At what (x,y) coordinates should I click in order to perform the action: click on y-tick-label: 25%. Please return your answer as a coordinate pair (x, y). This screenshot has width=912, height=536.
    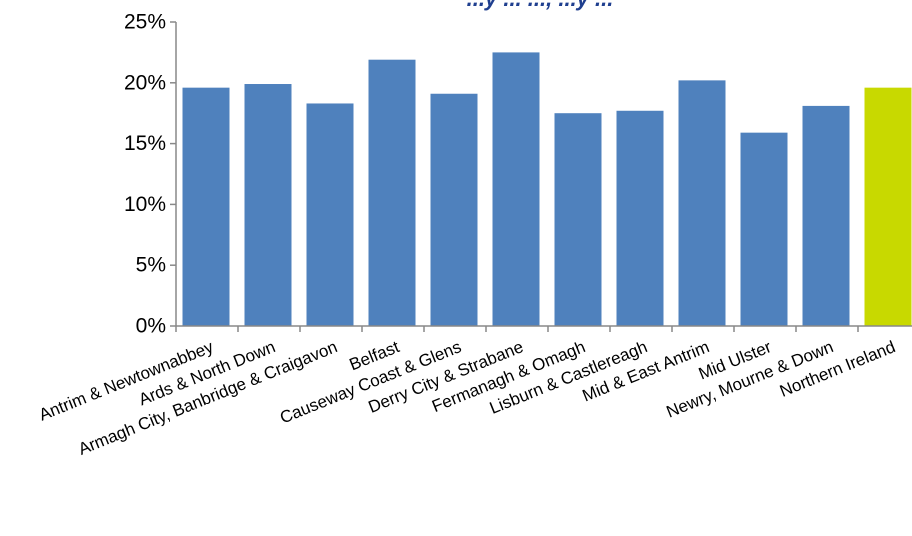
    Looking at the image, I should click on (145, 22).